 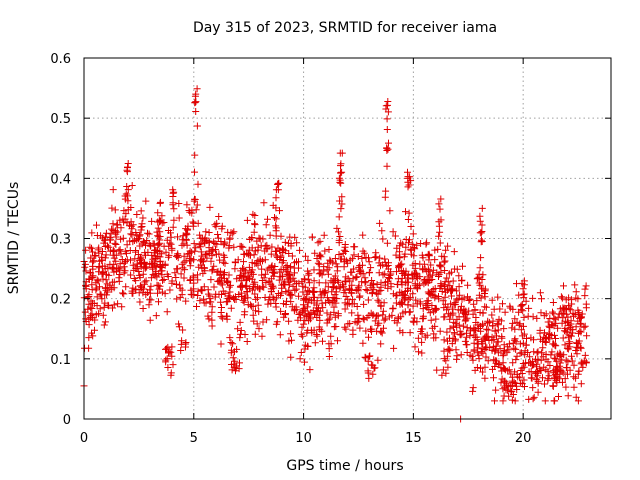 What do you see at coordinates (194, 438) in the screenshot?
I see `x-tick-label: 5` at bounding box center [194, 438].